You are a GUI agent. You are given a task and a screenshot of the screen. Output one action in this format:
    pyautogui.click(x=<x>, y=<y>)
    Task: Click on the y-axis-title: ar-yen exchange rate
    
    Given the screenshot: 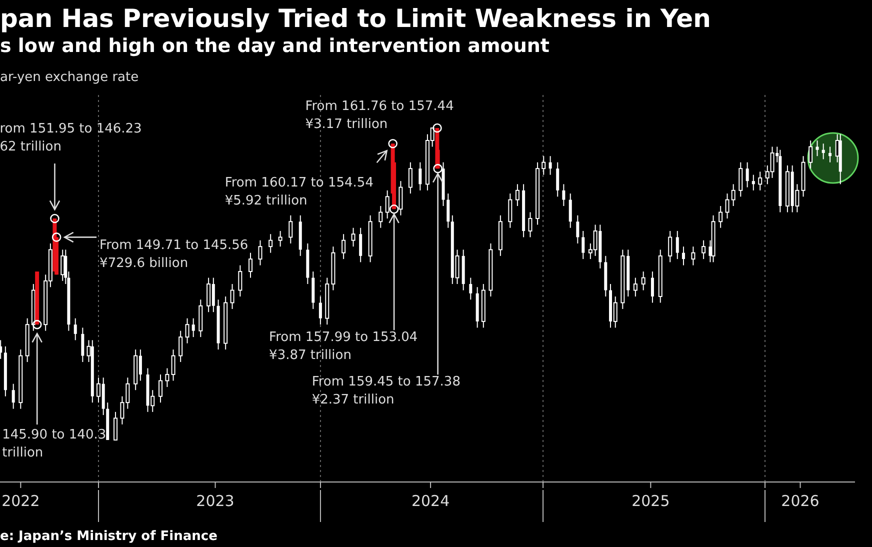 What is the action you would take?
    pyautogui.click(x=69, y=77)
    